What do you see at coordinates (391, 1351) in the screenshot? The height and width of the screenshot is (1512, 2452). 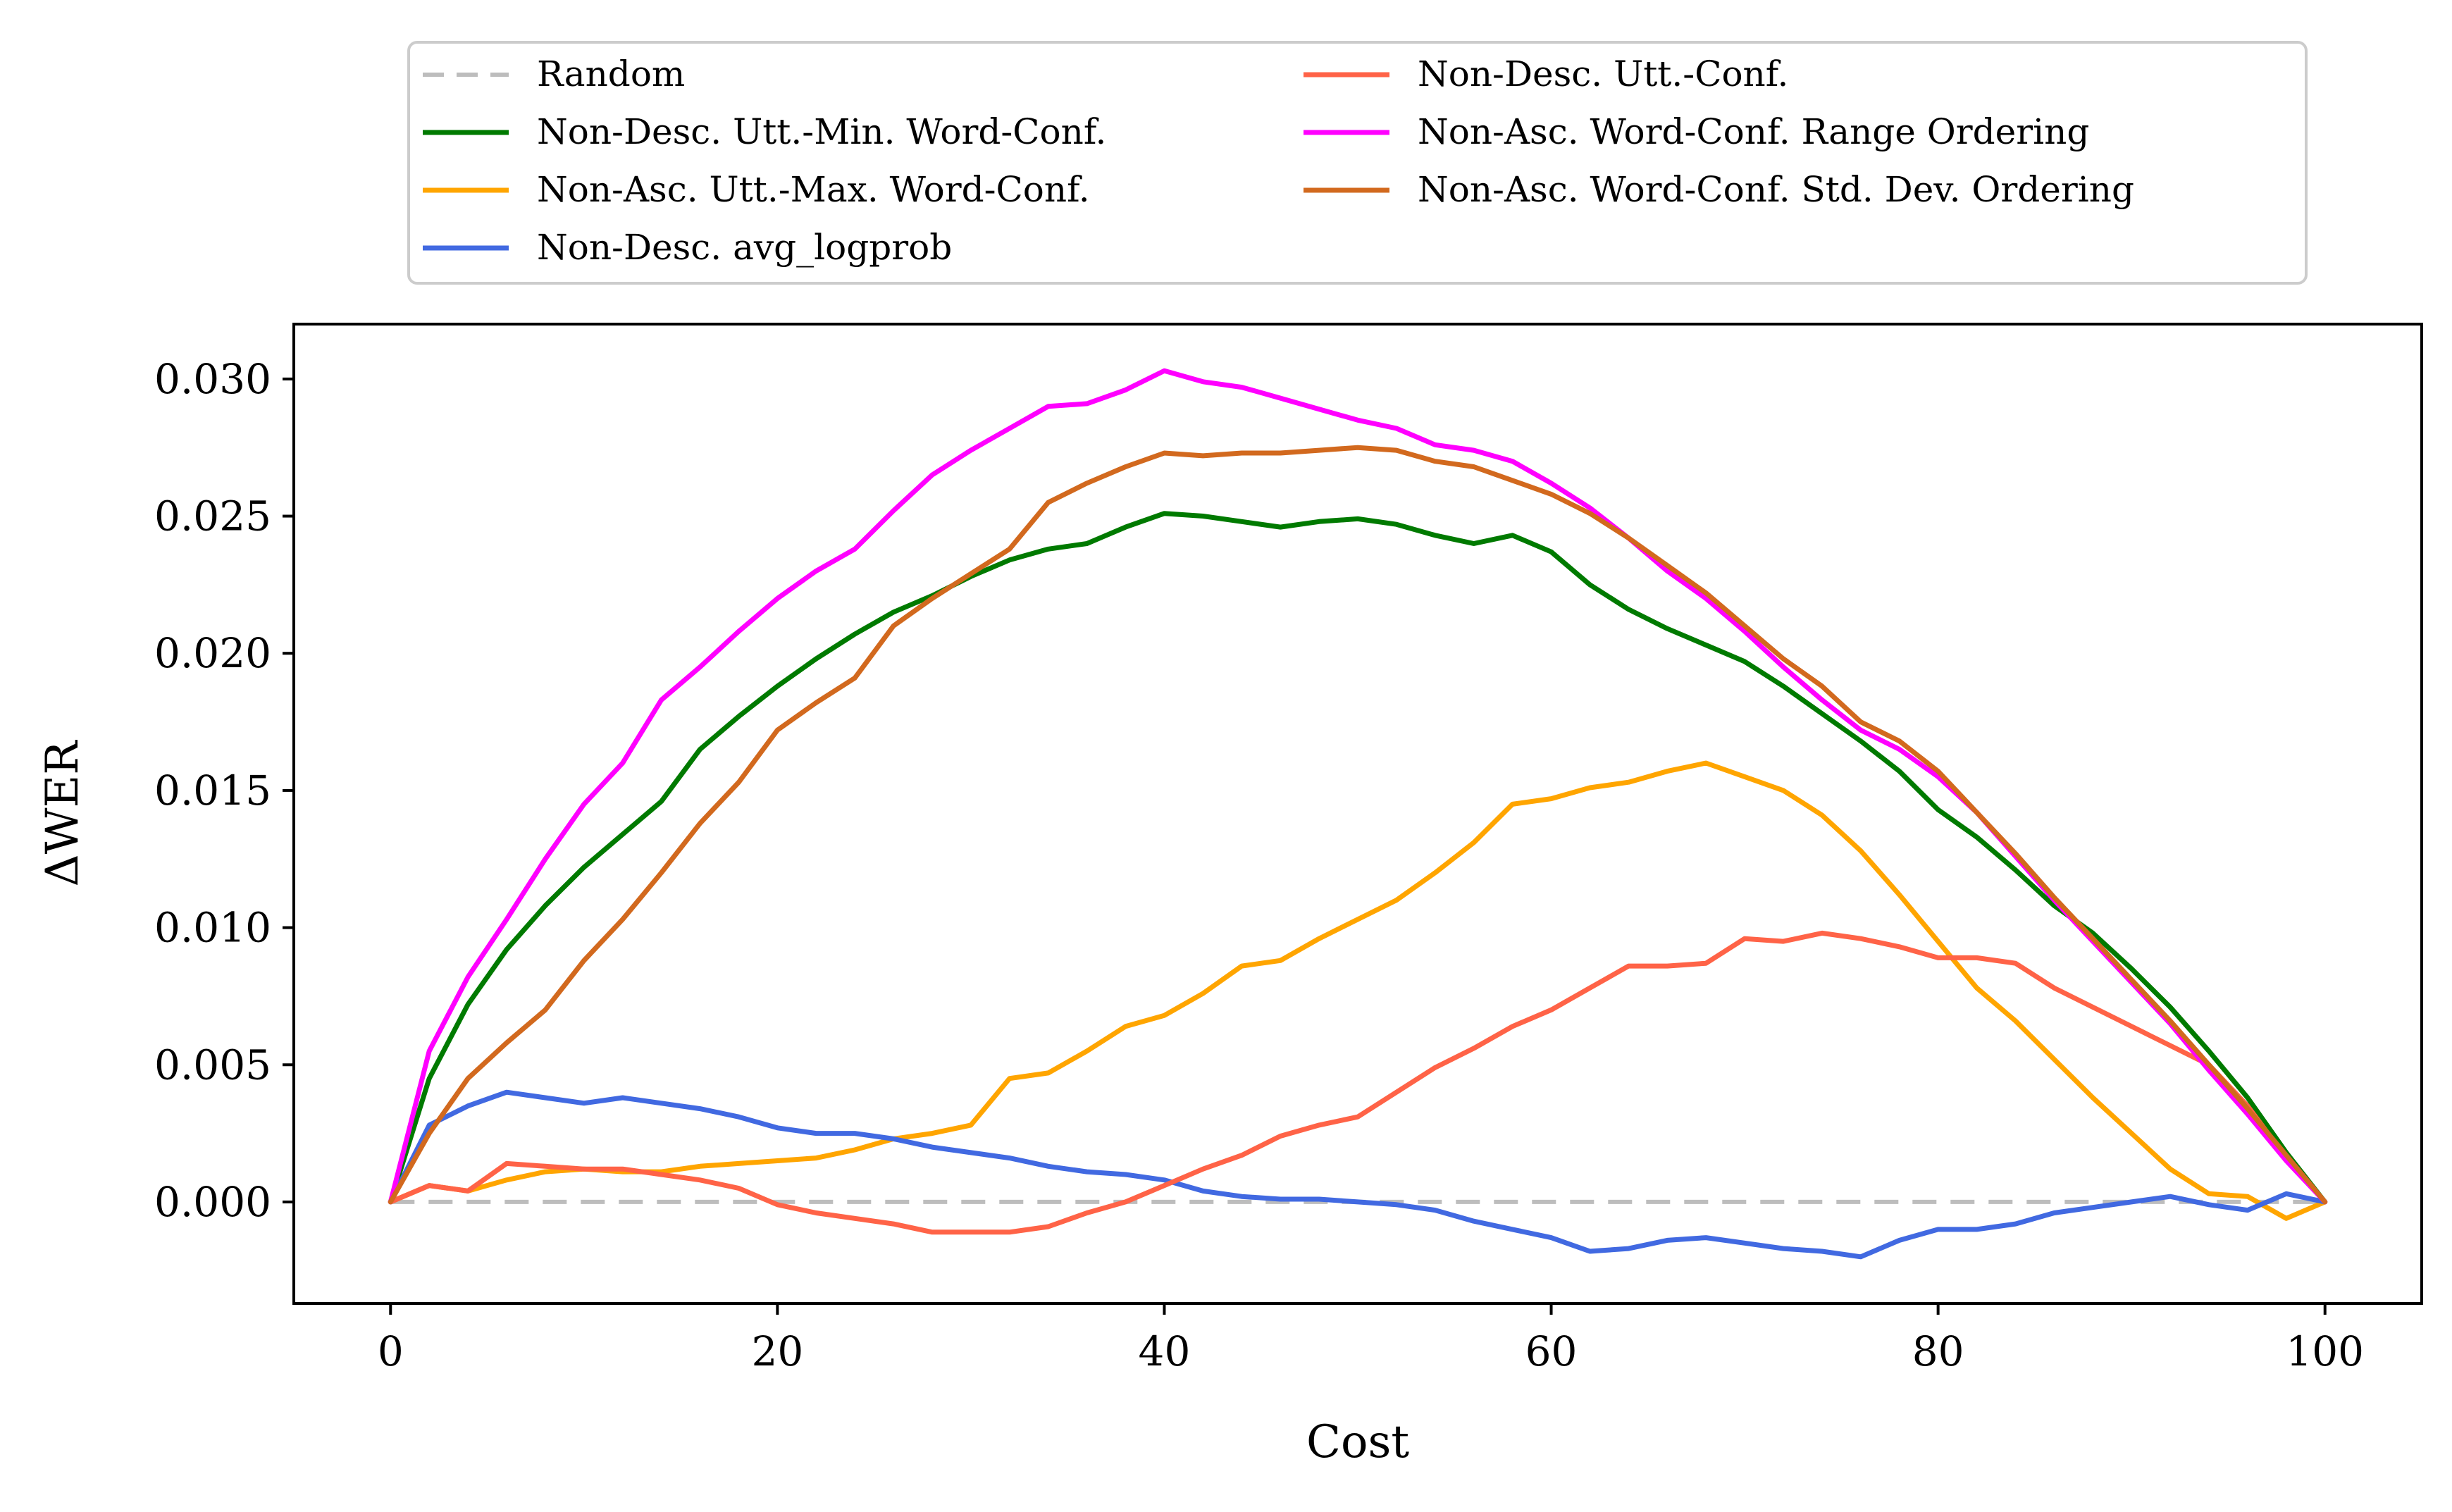 I see `x-tick-label: 0` at bounding box center [391, 1351].